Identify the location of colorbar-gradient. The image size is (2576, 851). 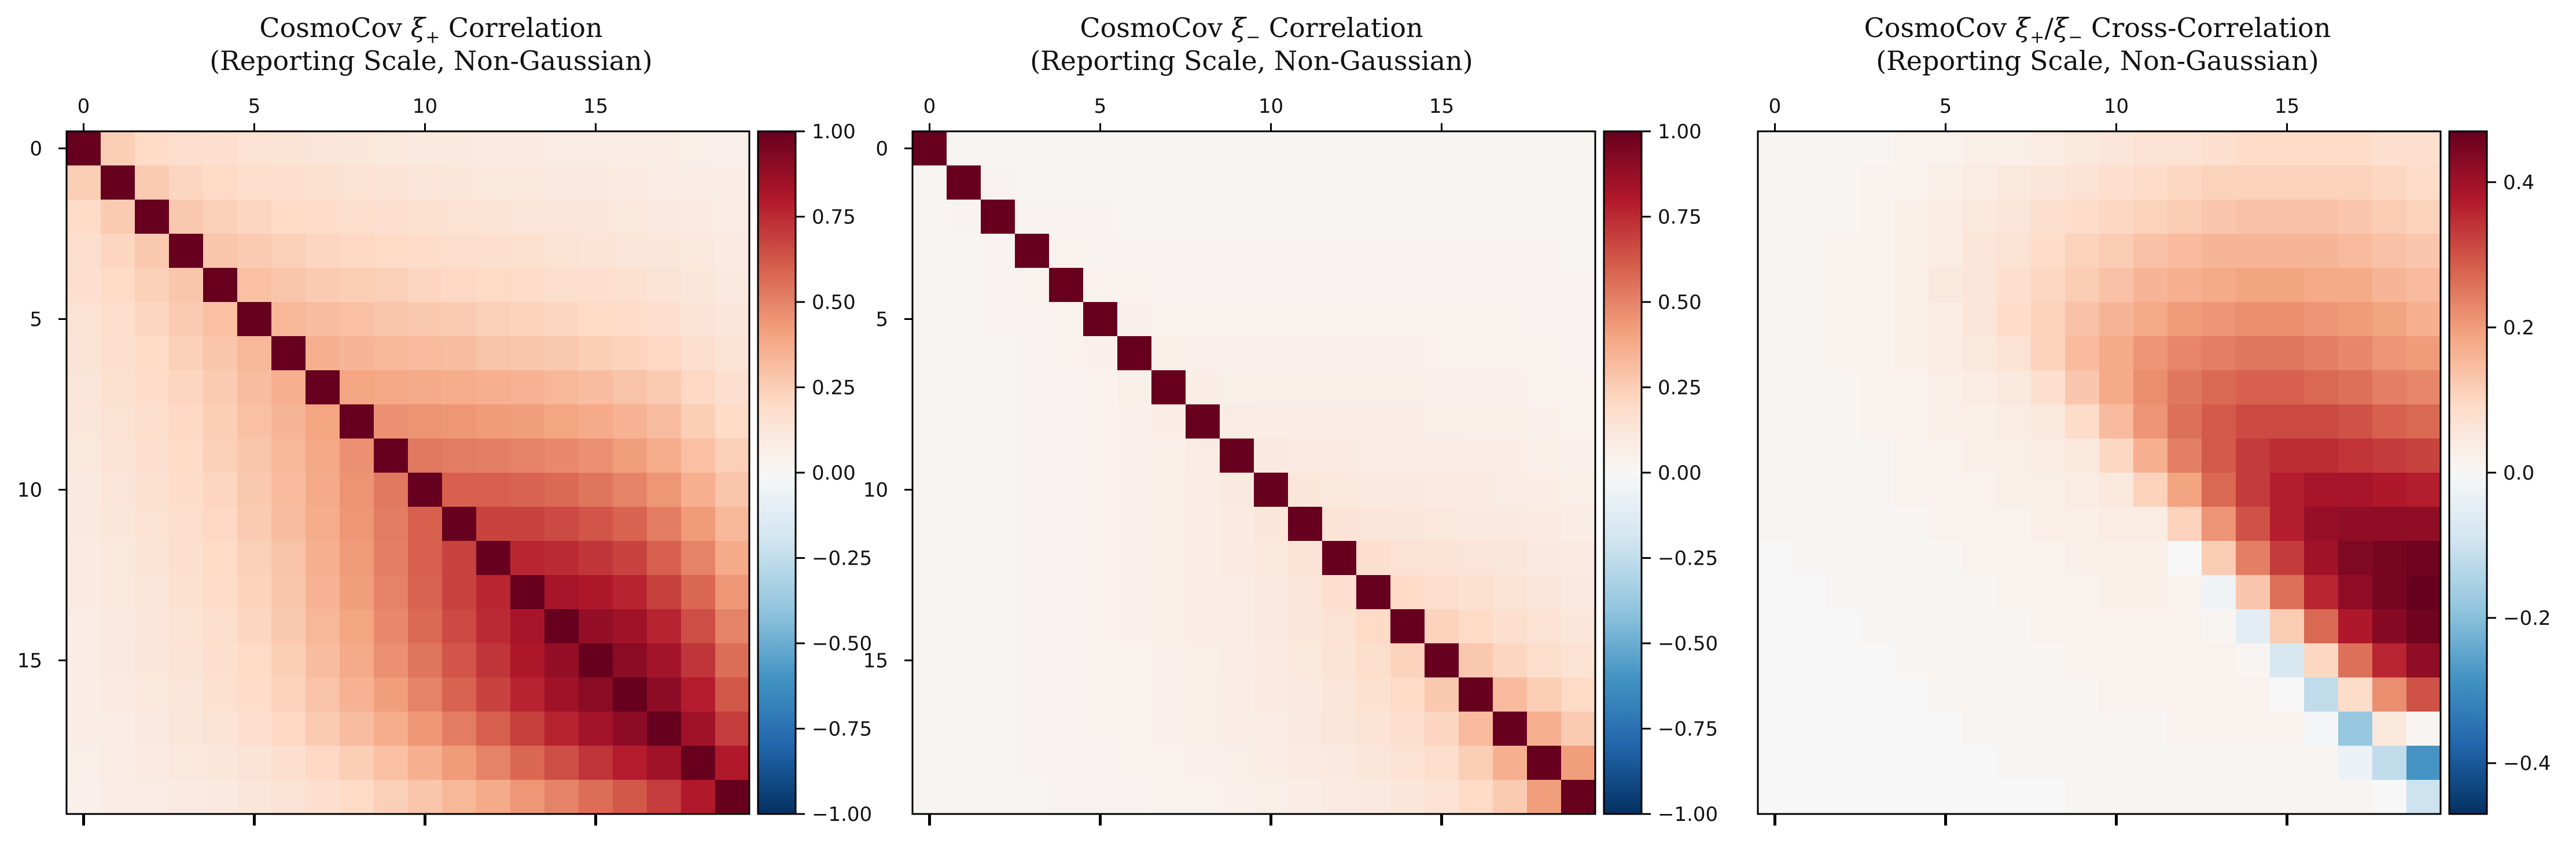
(1623, 472).